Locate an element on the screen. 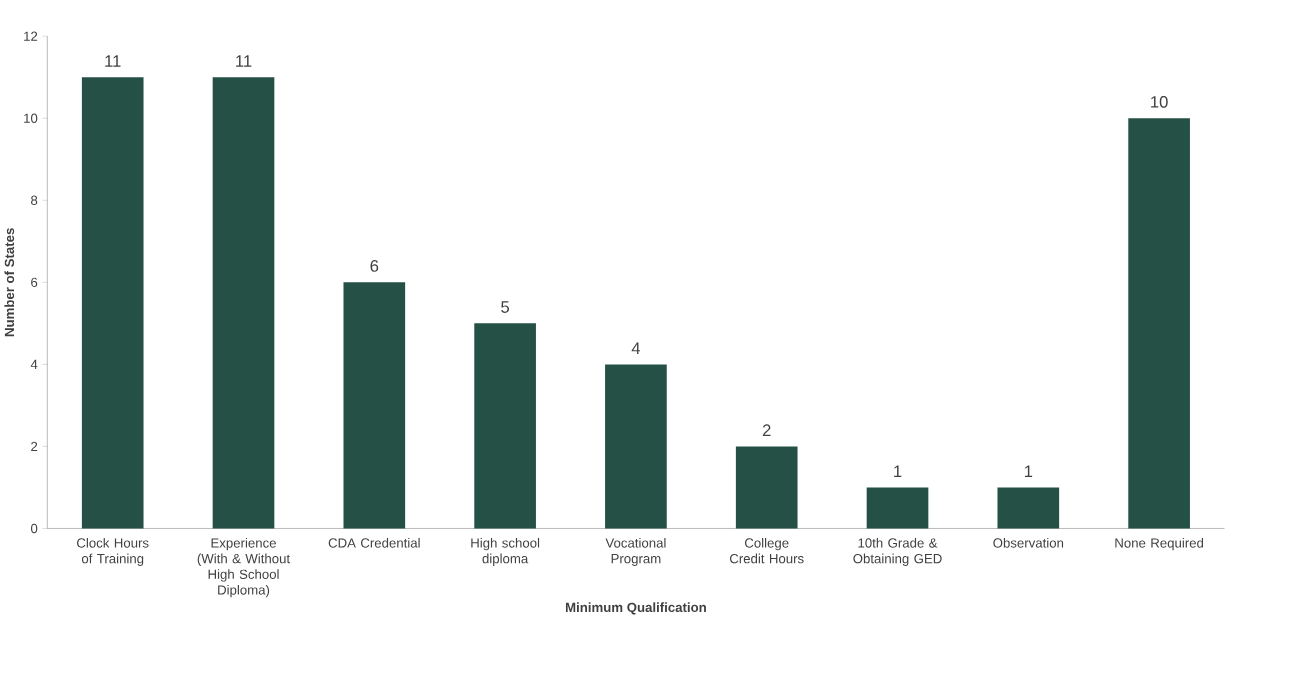 The width and height of the screenshot is (1291, 677). x-tick-label: High school diploma is located at coordinates (505, 551).